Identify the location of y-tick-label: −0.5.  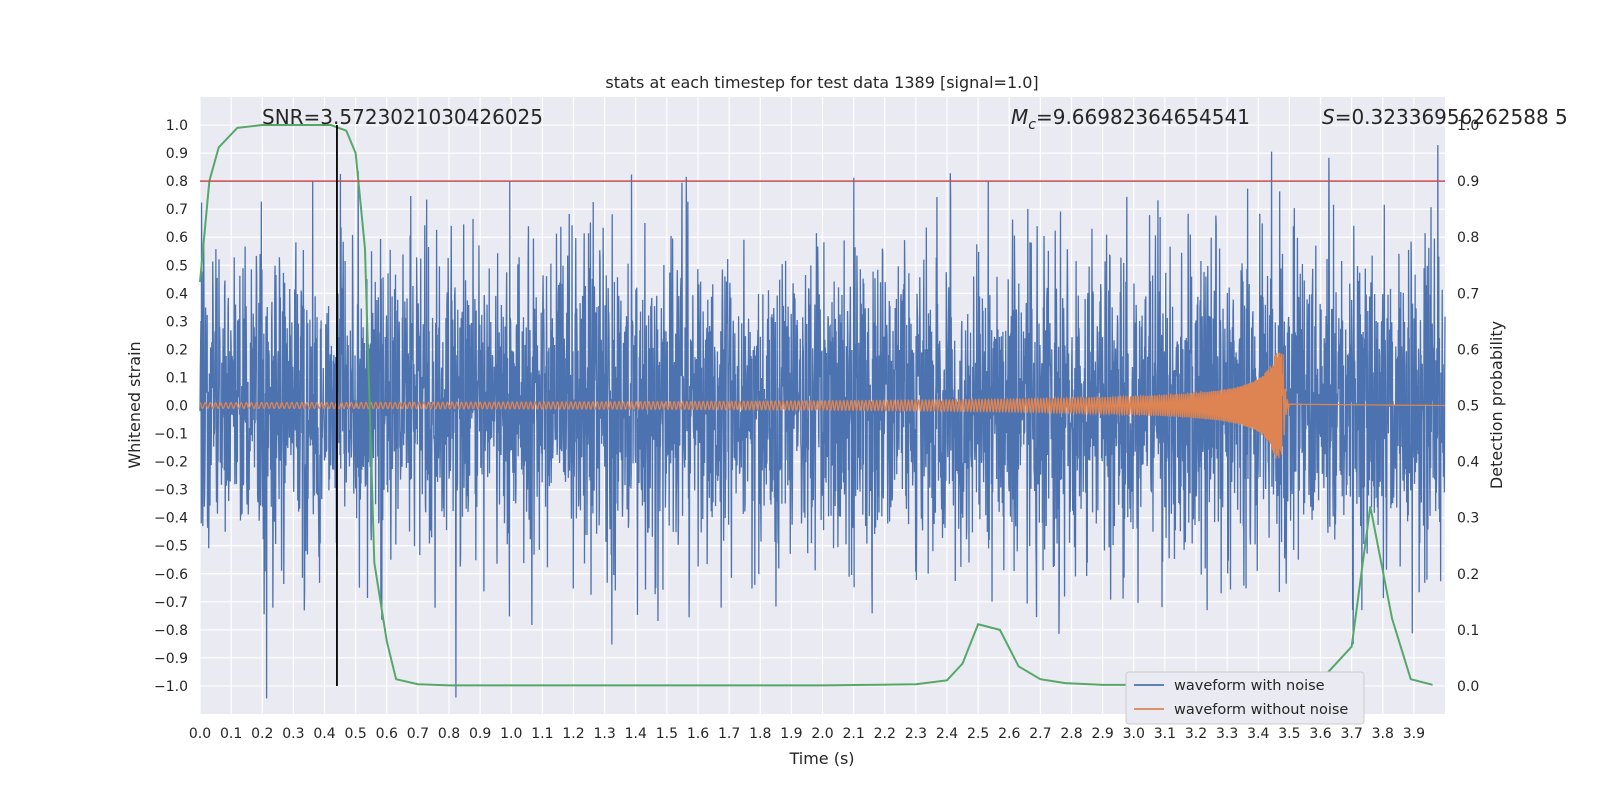
(171, 547).